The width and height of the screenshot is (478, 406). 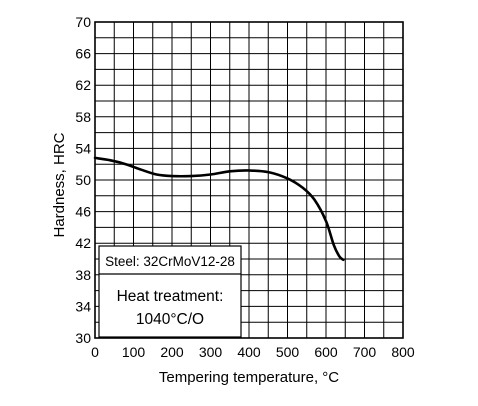 What do you see at coordinates (249, 377) in the screenshot?
I see `x-axis-label: Tempering temperature, °C` at bounding box center [249, 377].